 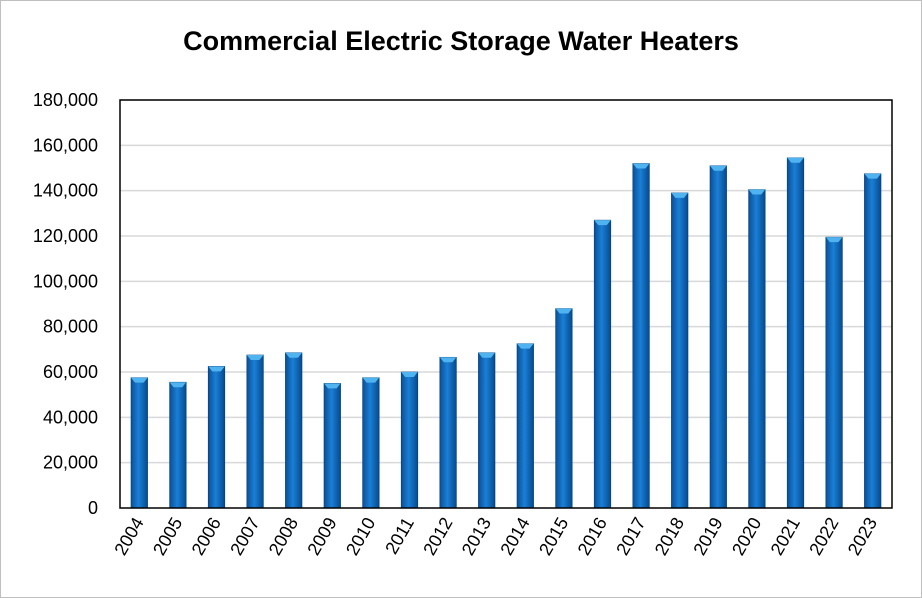 What do you see at coordinates (785, 536) in the screenshot?
I see `x-tick-label: 2021` at bounding box center [785, 536].